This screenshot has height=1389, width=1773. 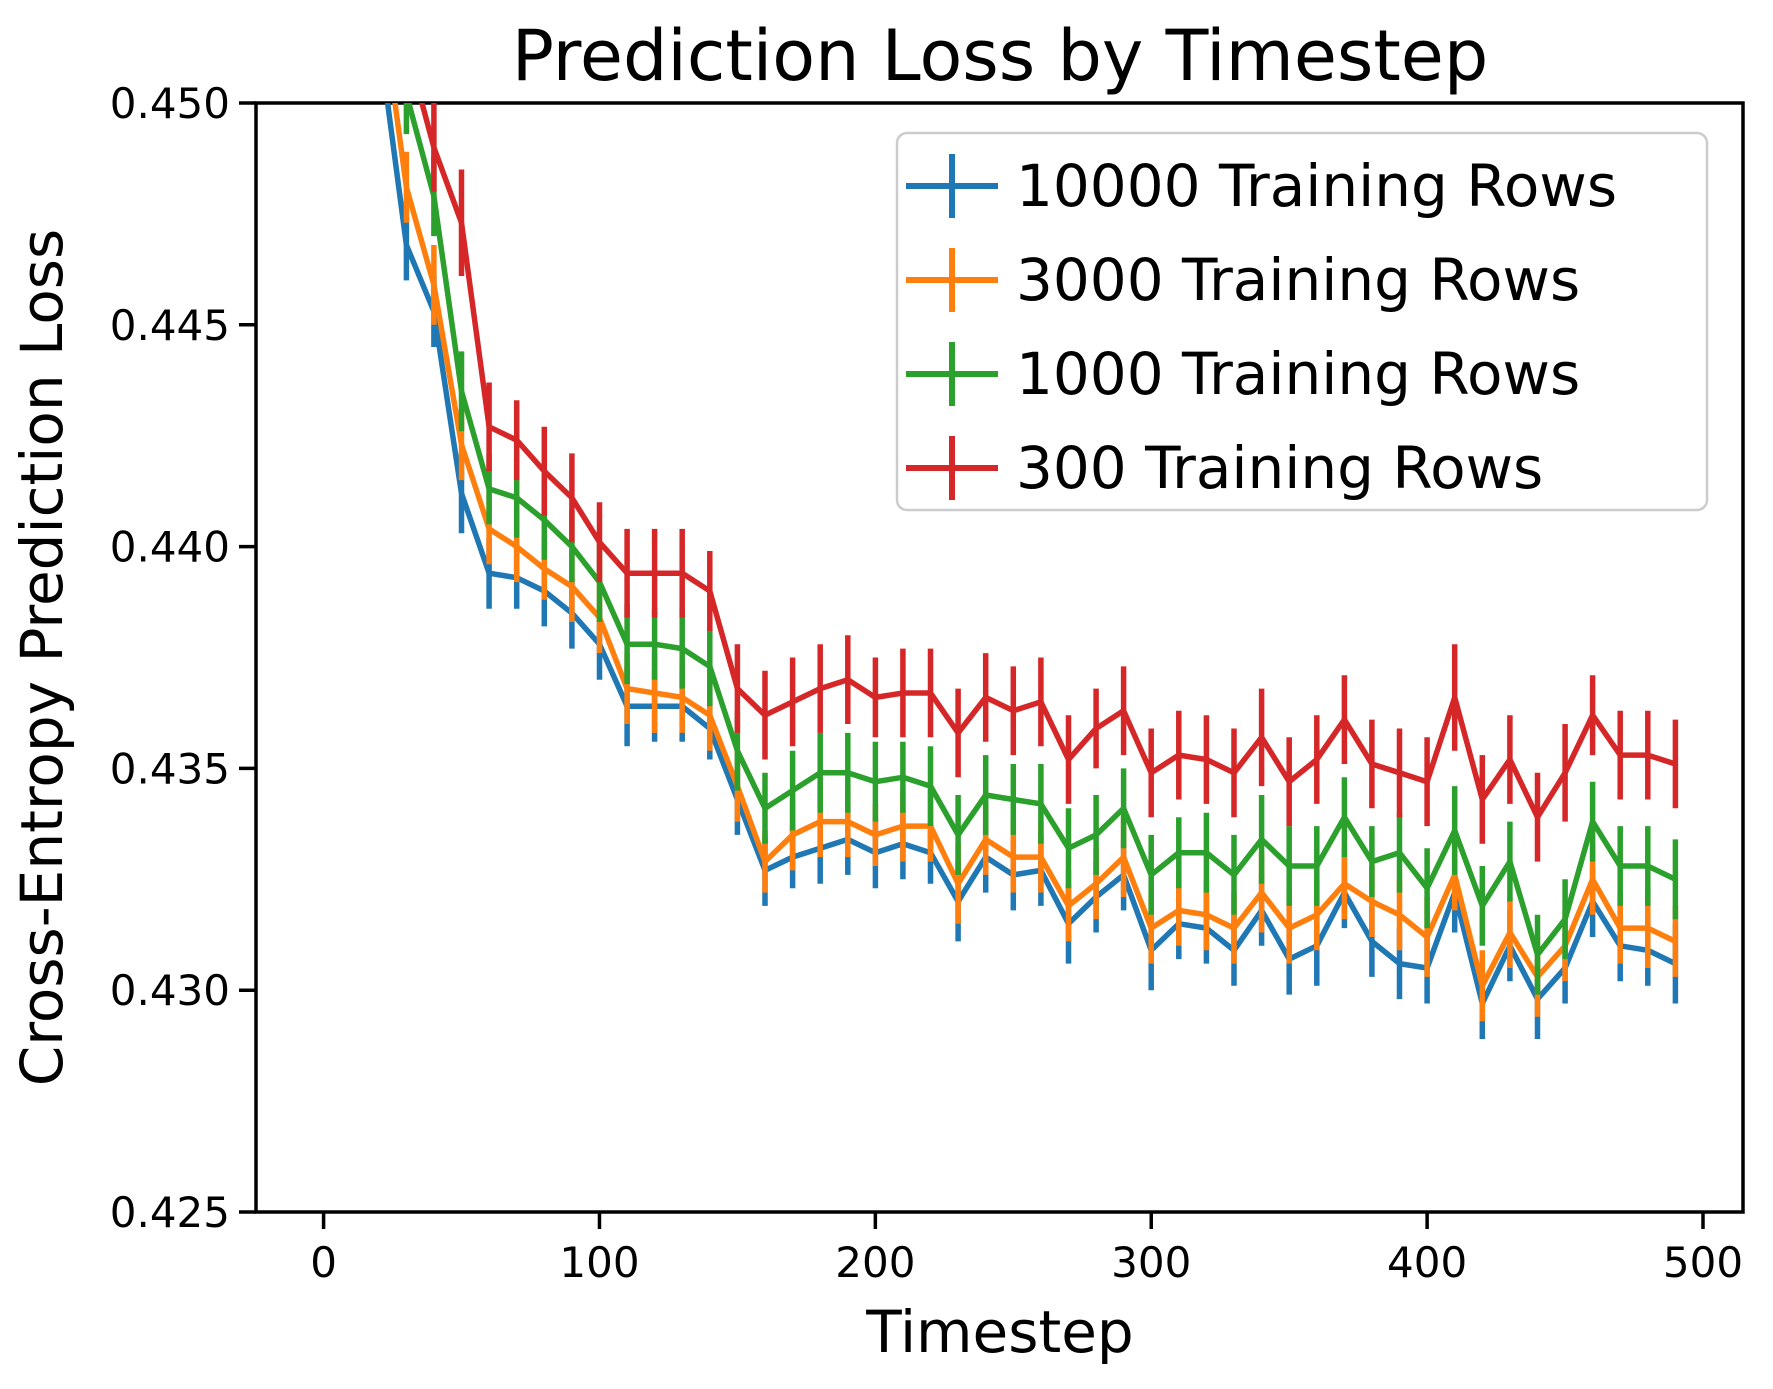 I want to click on x-tick-label: 300, so click(x=1151, y=1262).